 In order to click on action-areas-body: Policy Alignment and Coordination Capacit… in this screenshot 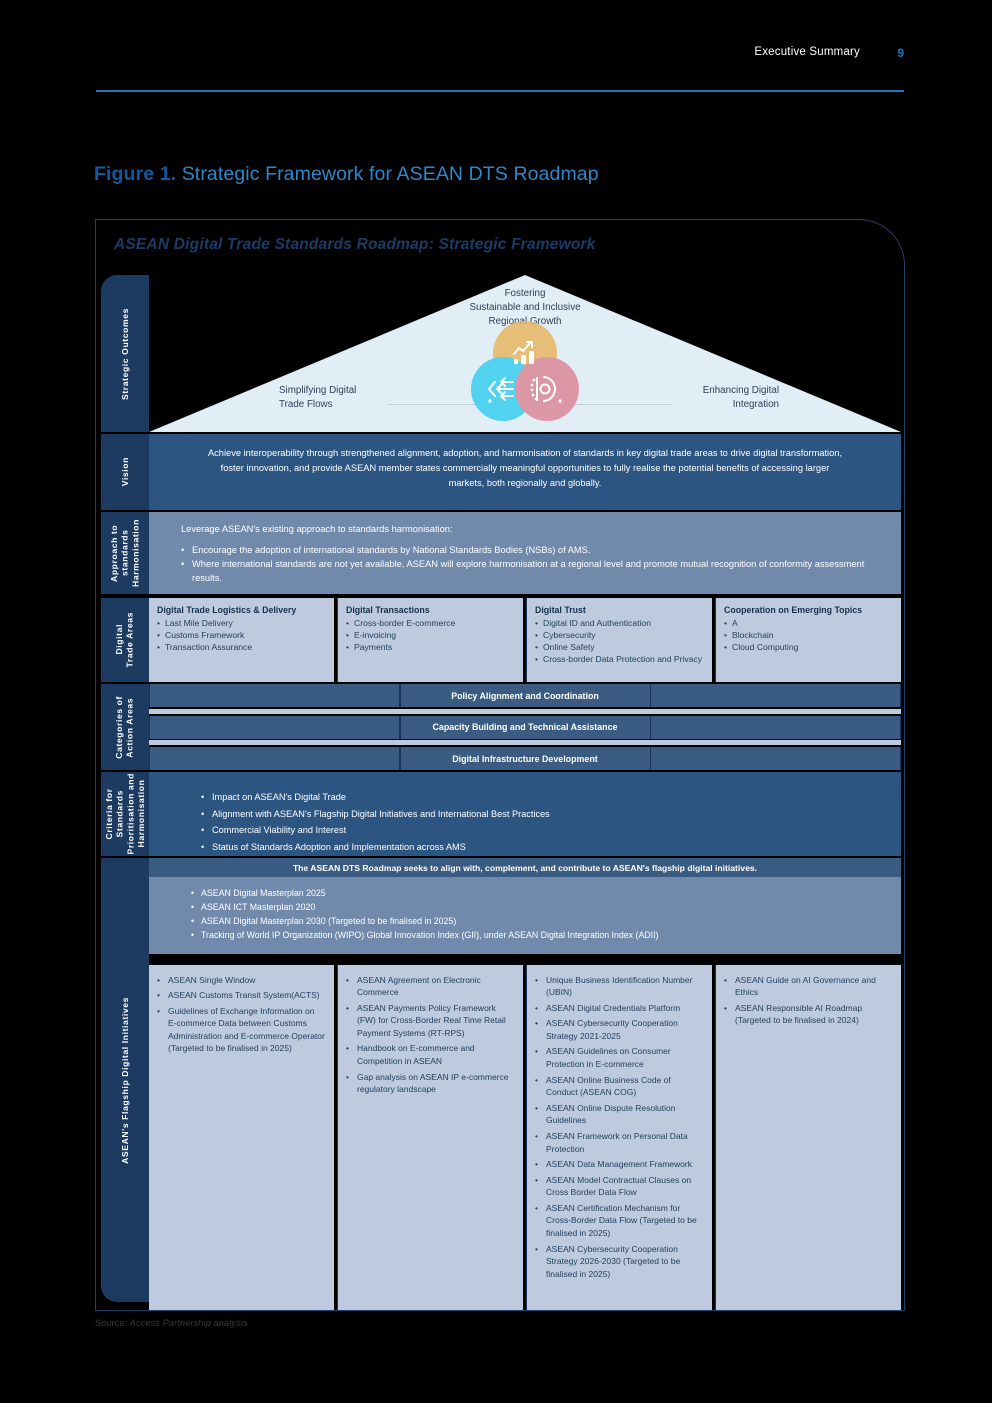, I will do `click(525, 727)`.